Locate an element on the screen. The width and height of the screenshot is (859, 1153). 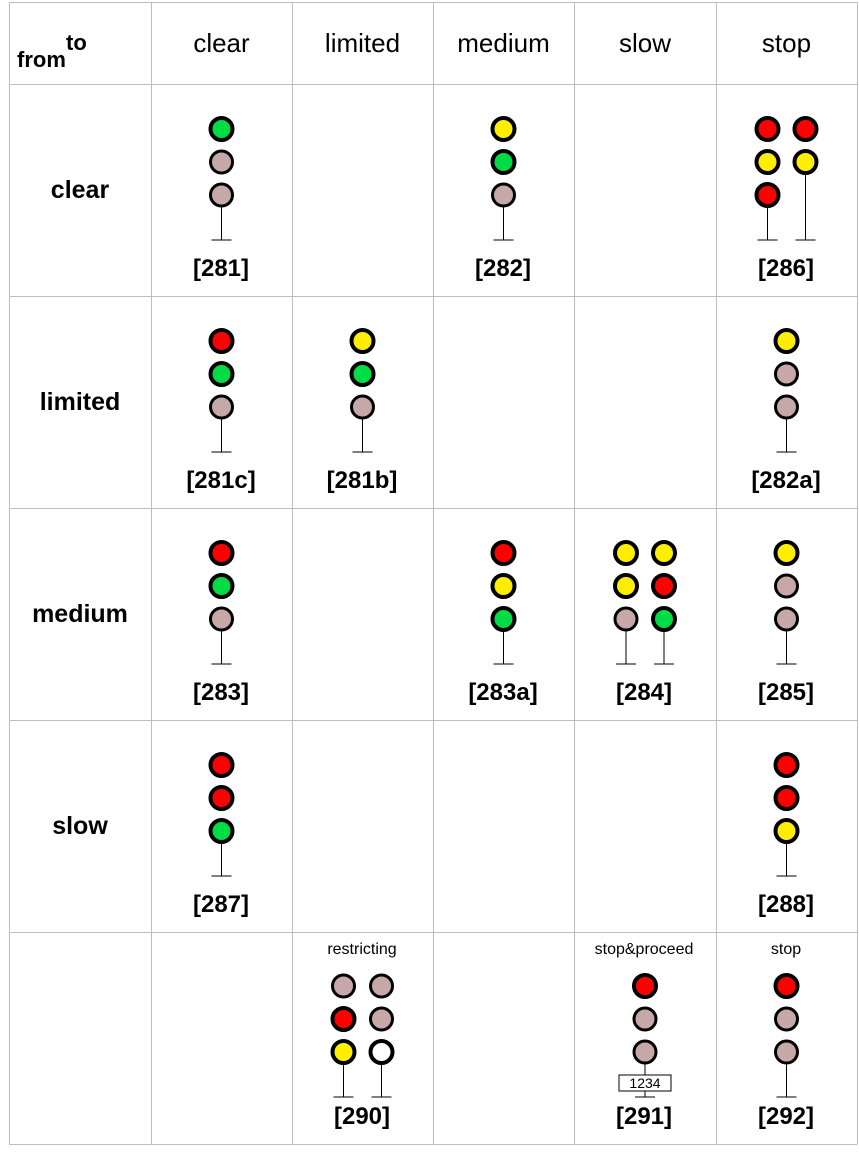
aspect-code-287: [287] is located at coordinates (221, 904).